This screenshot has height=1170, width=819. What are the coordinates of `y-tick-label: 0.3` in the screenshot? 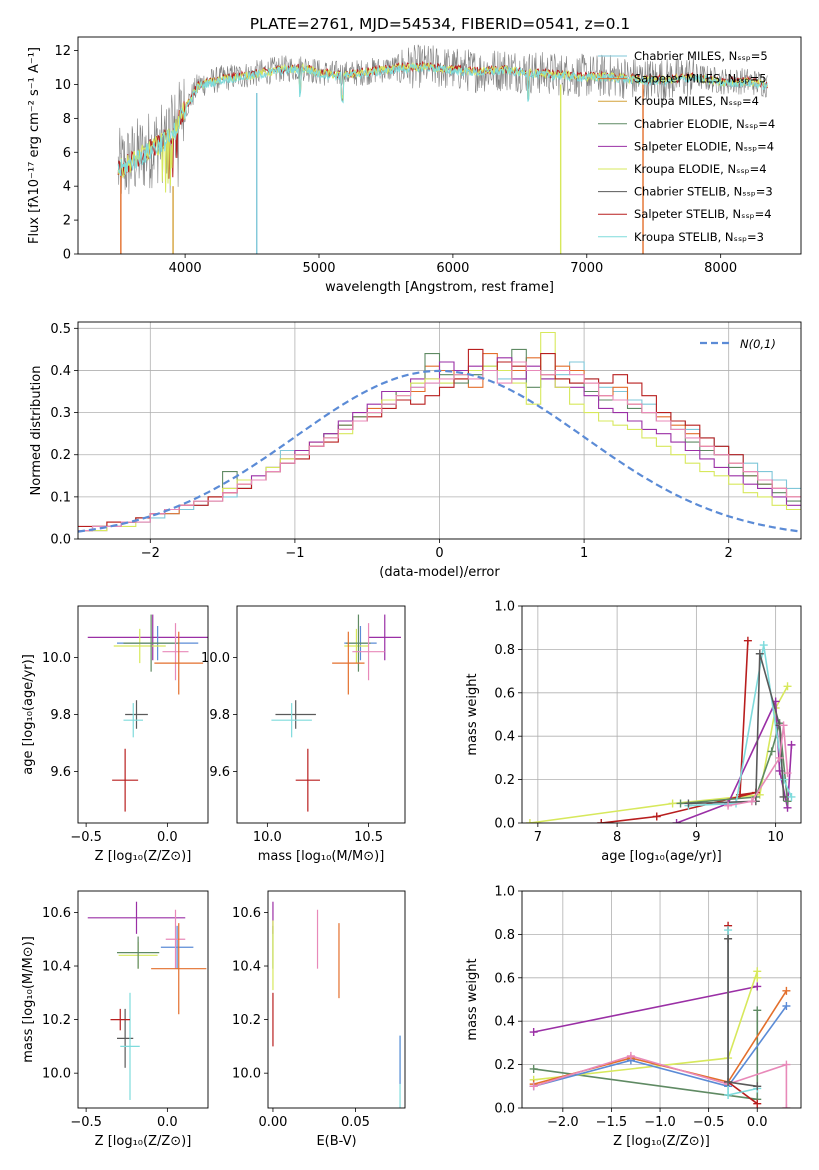 It's located at (60, 413).